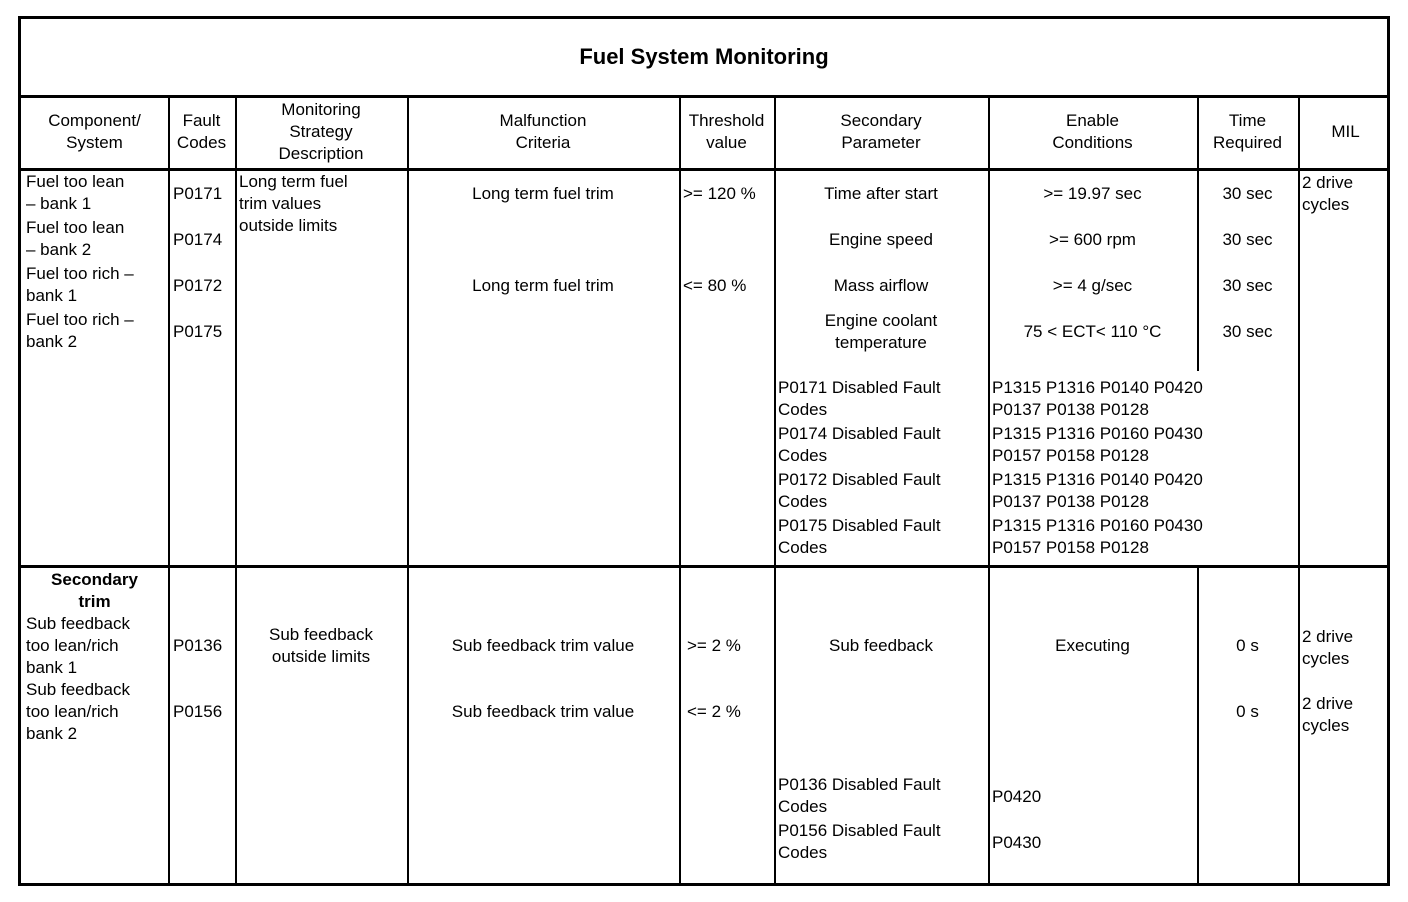  Describe the element at coordinates (198, 239) in the screenshot. I see `fault-code-cell: P0174` at that location.